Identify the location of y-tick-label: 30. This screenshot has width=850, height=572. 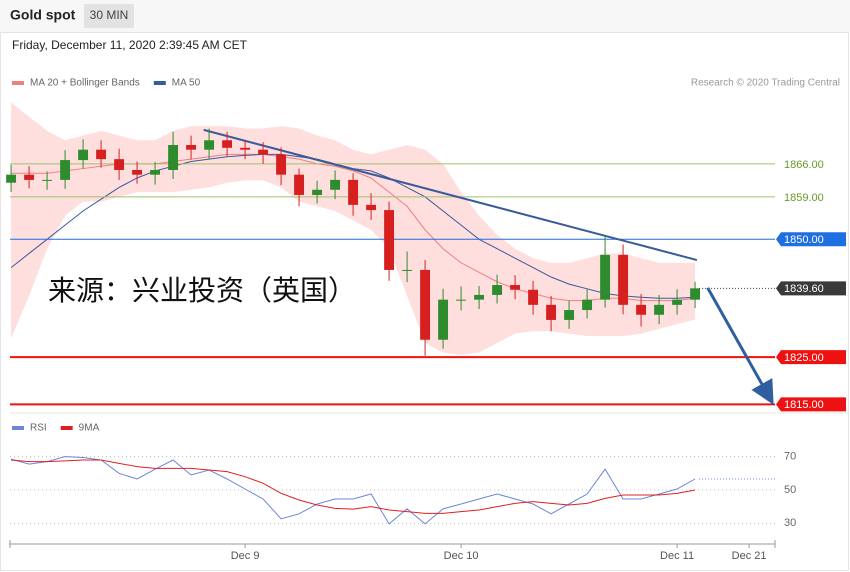
(790, 523).